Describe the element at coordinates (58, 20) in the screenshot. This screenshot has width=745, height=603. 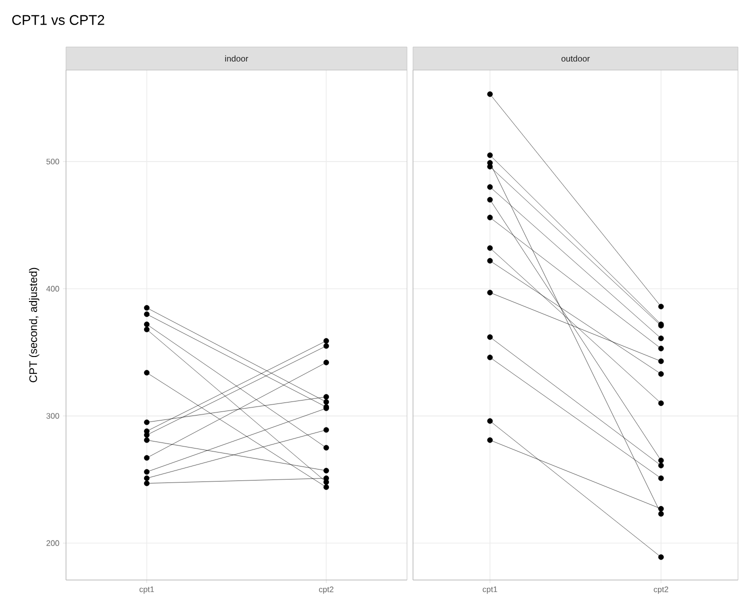
I see `chart-title: CPT1 vs CPT2` at that location.